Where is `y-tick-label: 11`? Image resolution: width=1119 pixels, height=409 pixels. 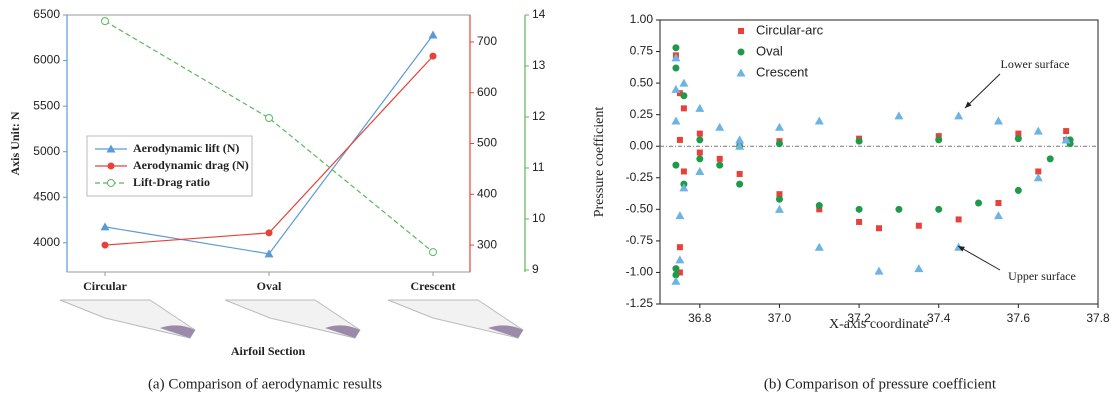
y-tick-label: 11 is located at coordinates (538, 167).